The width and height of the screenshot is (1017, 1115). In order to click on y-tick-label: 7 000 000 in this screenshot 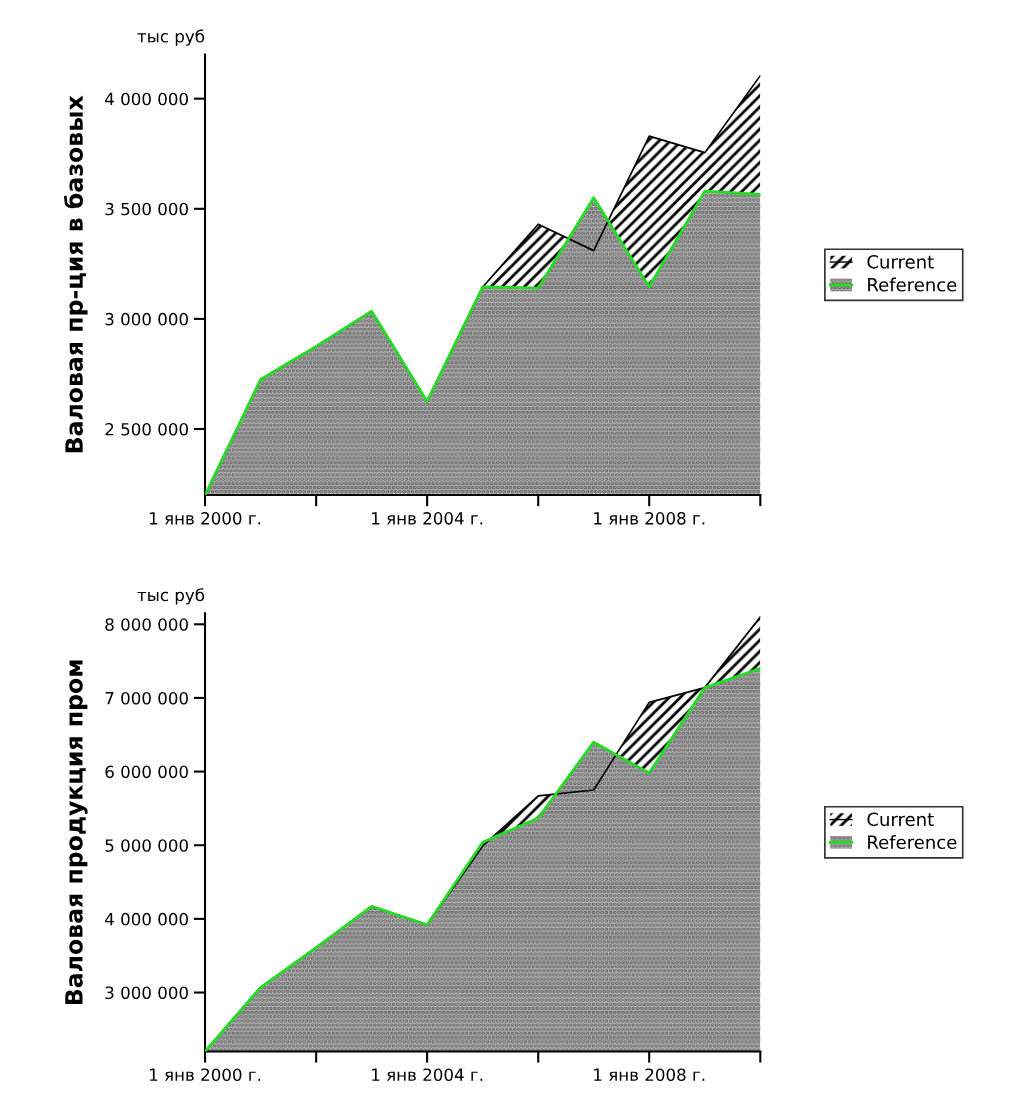, I will do `click(146, 698)`.